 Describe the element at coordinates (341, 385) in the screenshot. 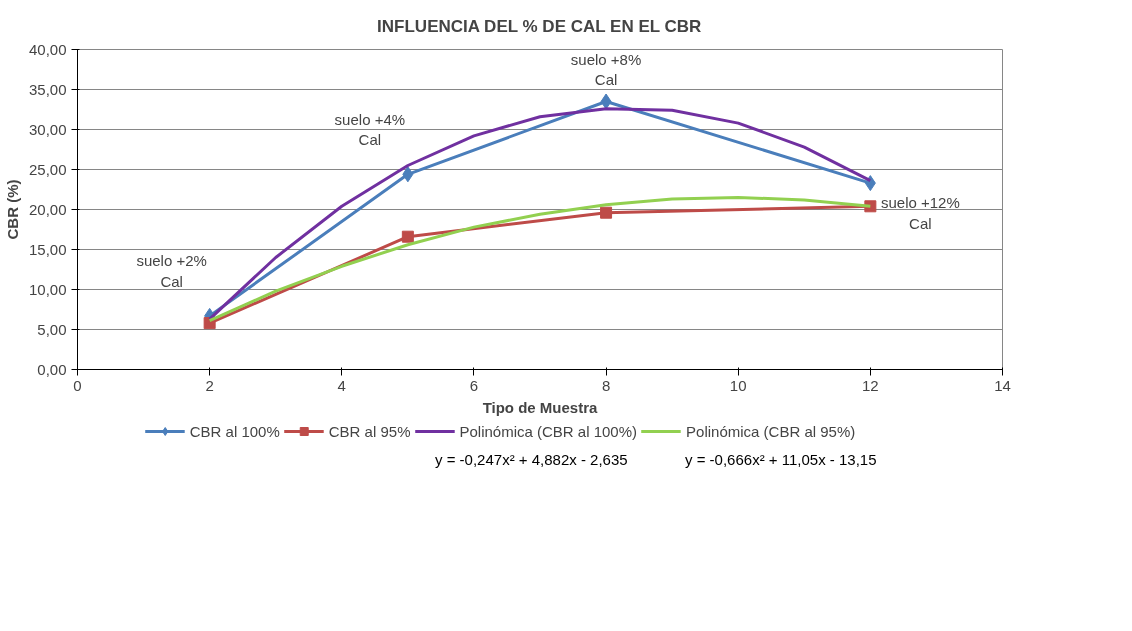

I see `x-tick-label: 4` at that location.